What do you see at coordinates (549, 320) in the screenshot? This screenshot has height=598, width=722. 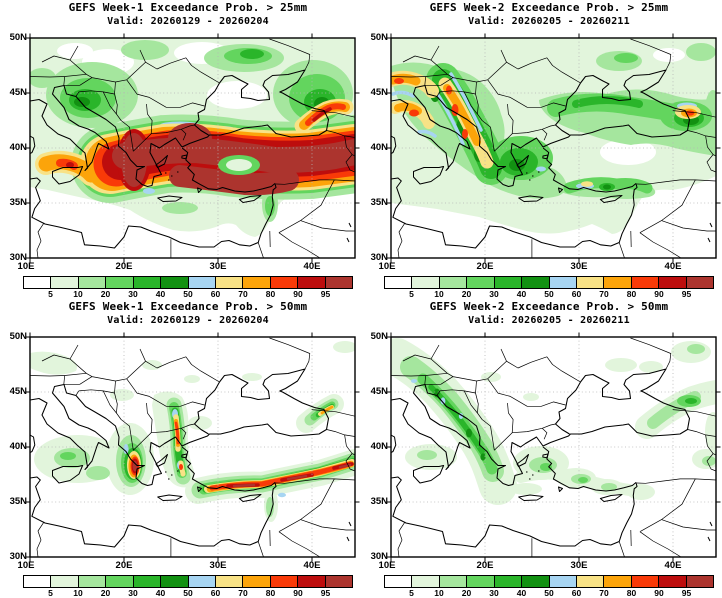 I see `panel-valid-dates: Valid: 20260205 - 20260211` at bounding box center [549, 320].